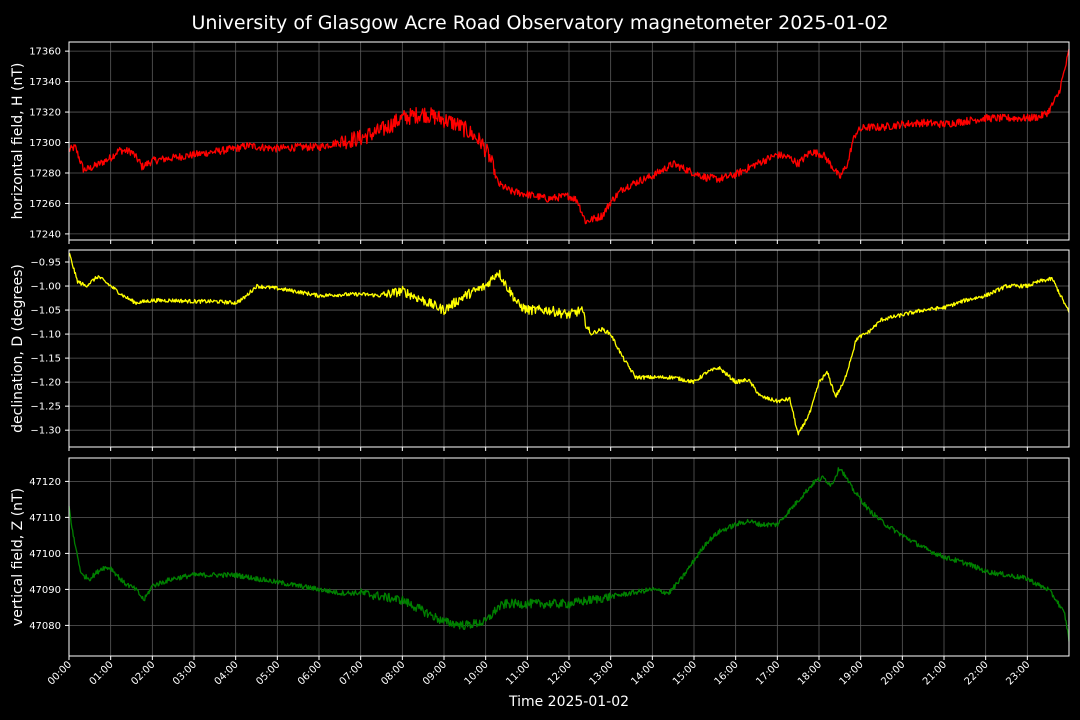 The height and width of the screenshot is (720, 1080). What do you see at coordinates (602, 673) in the screenshot?
I see `x-tick-label: 13:00` at bounding box center [602, 673].